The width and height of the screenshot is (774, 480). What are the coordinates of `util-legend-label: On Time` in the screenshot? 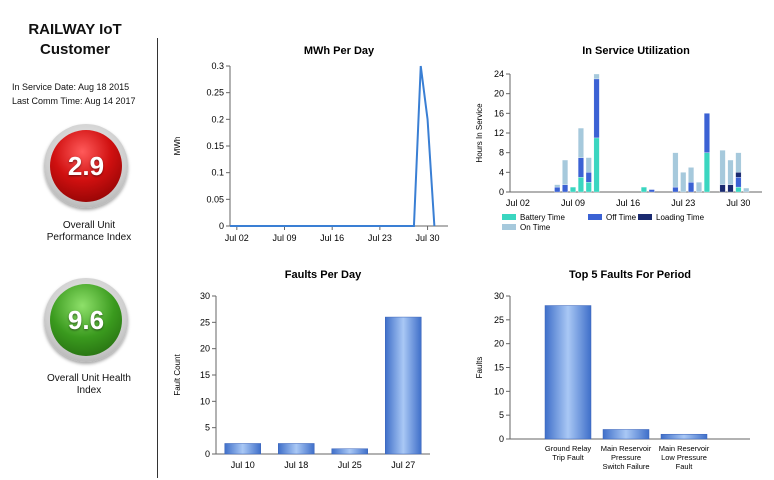 It's located at (535, 227).